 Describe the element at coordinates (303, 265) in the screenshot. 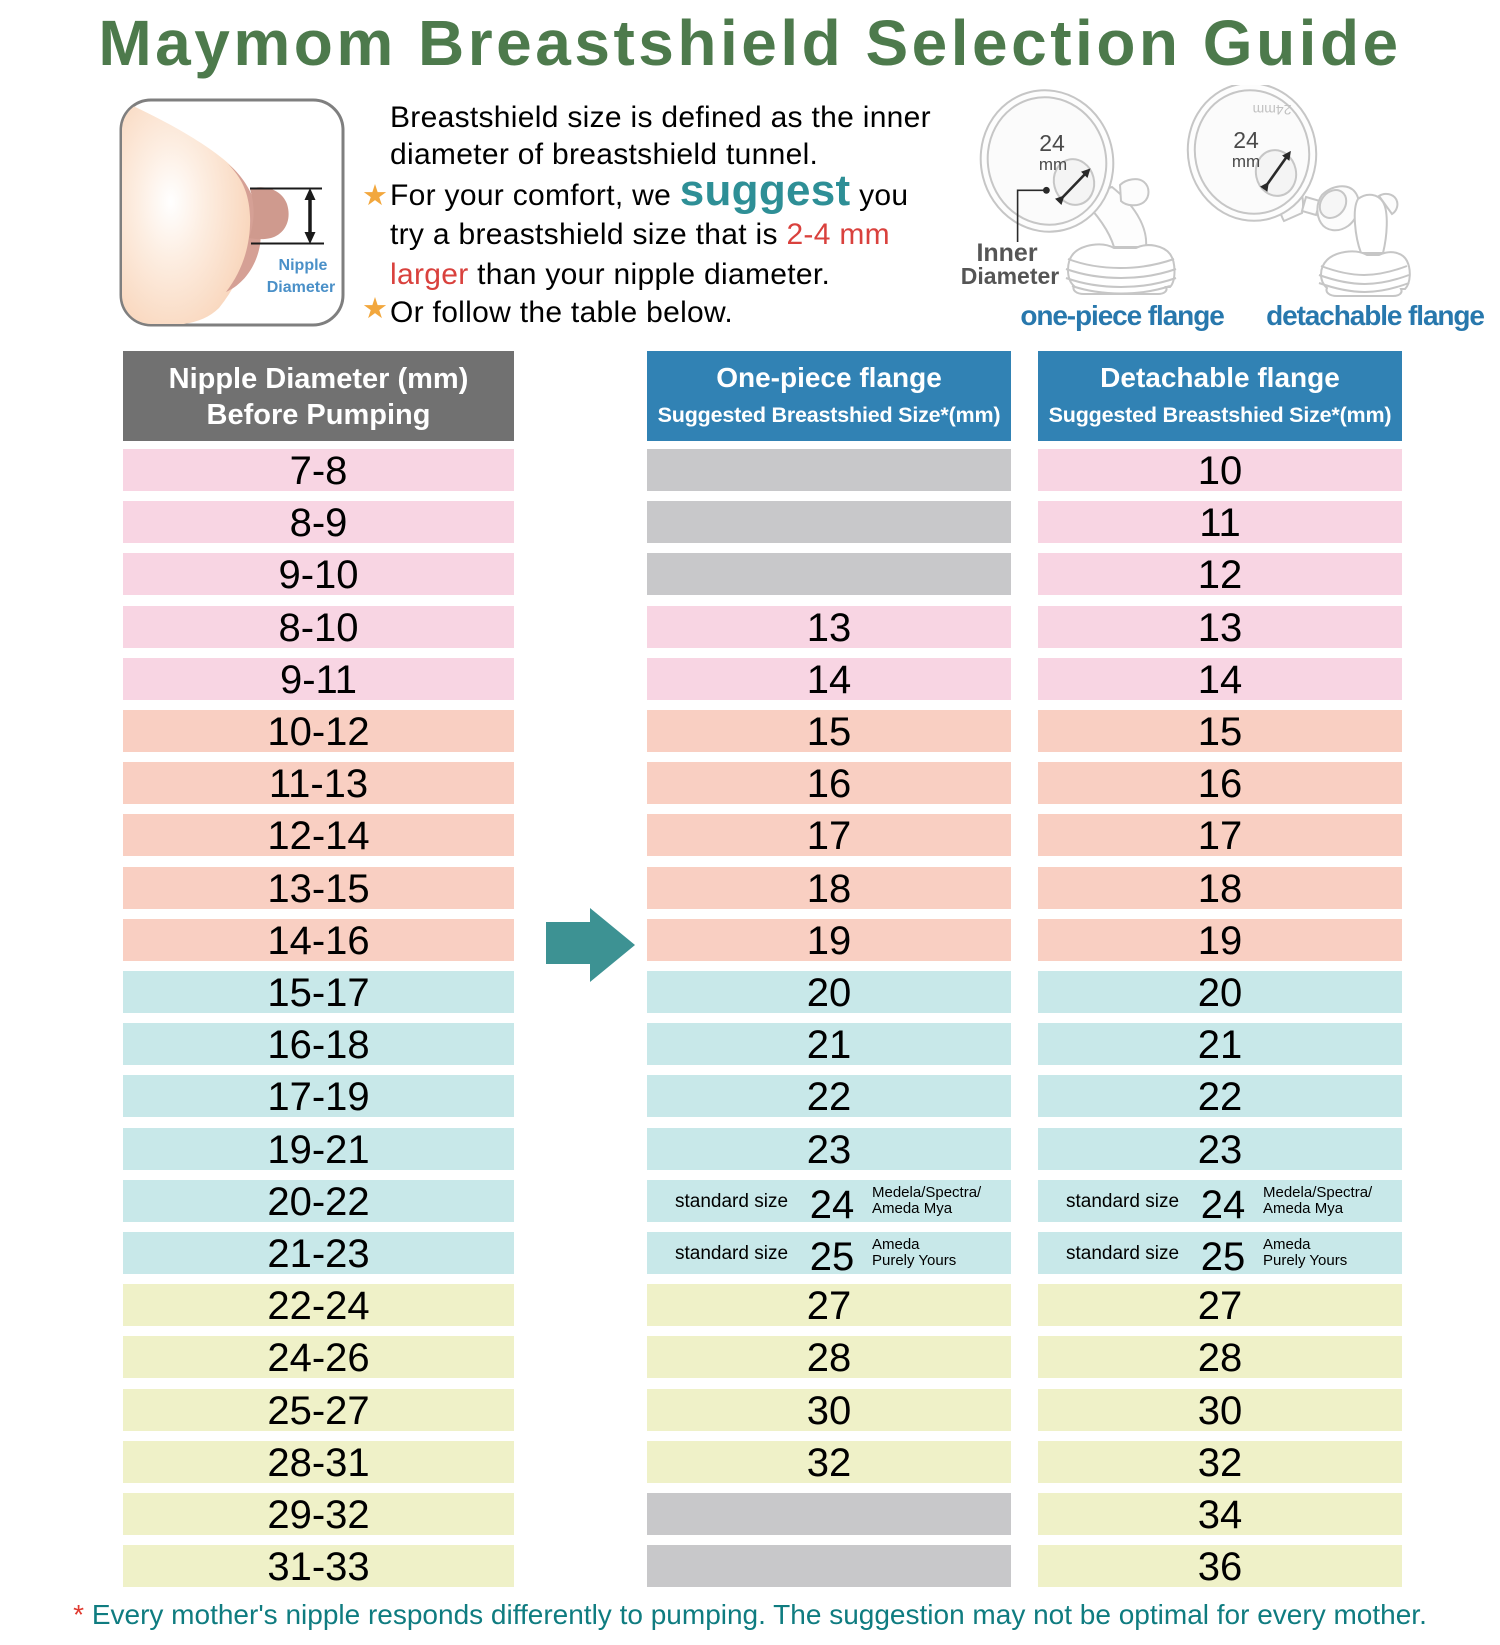

I see `svg-text: Nipple` at that location.